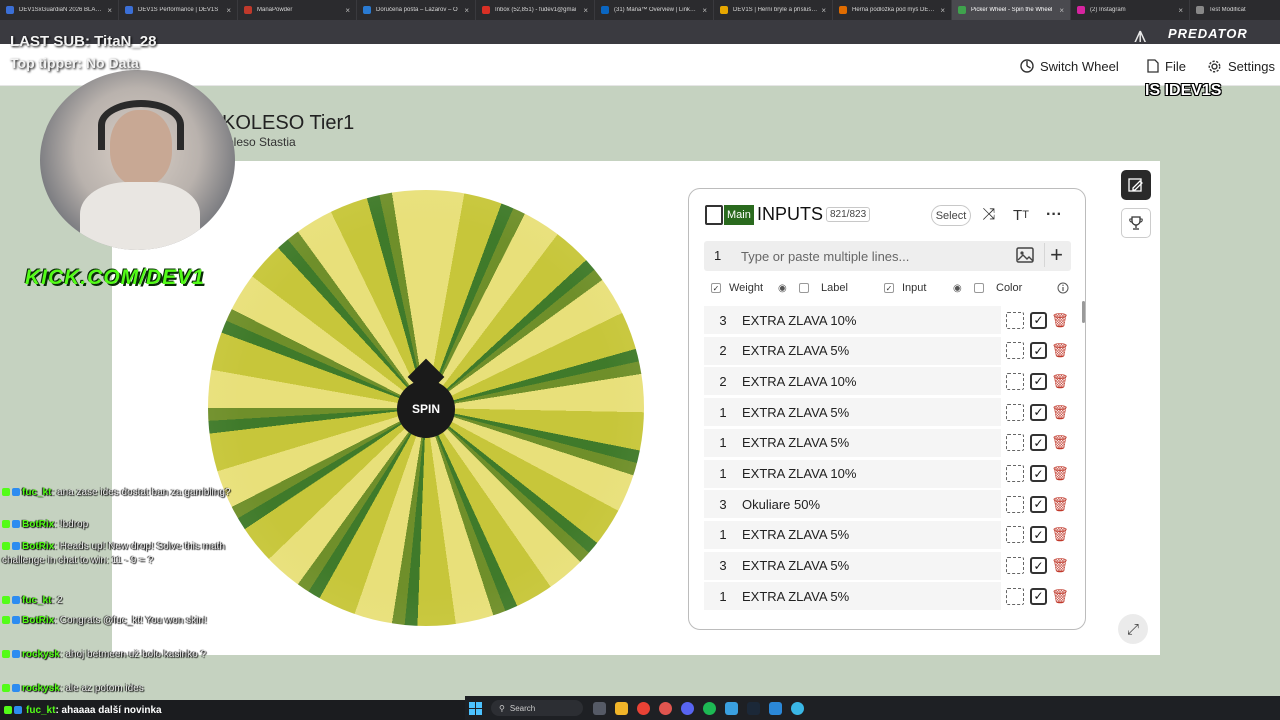 The height and width of the screenshot is (720, 1280). I want to click on task-view-icon, so click(599, 708).